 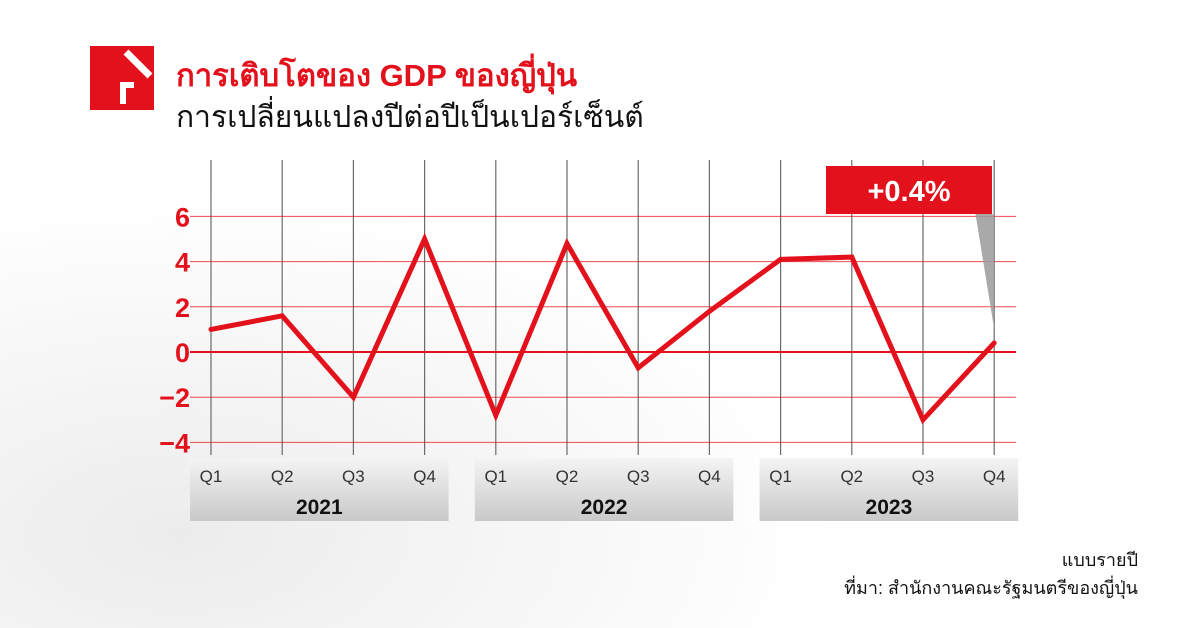 What do you see at coordinates (182, 217) in the screenshot?
I see `y-tick-label: 6` at bounding box center [182, 217].